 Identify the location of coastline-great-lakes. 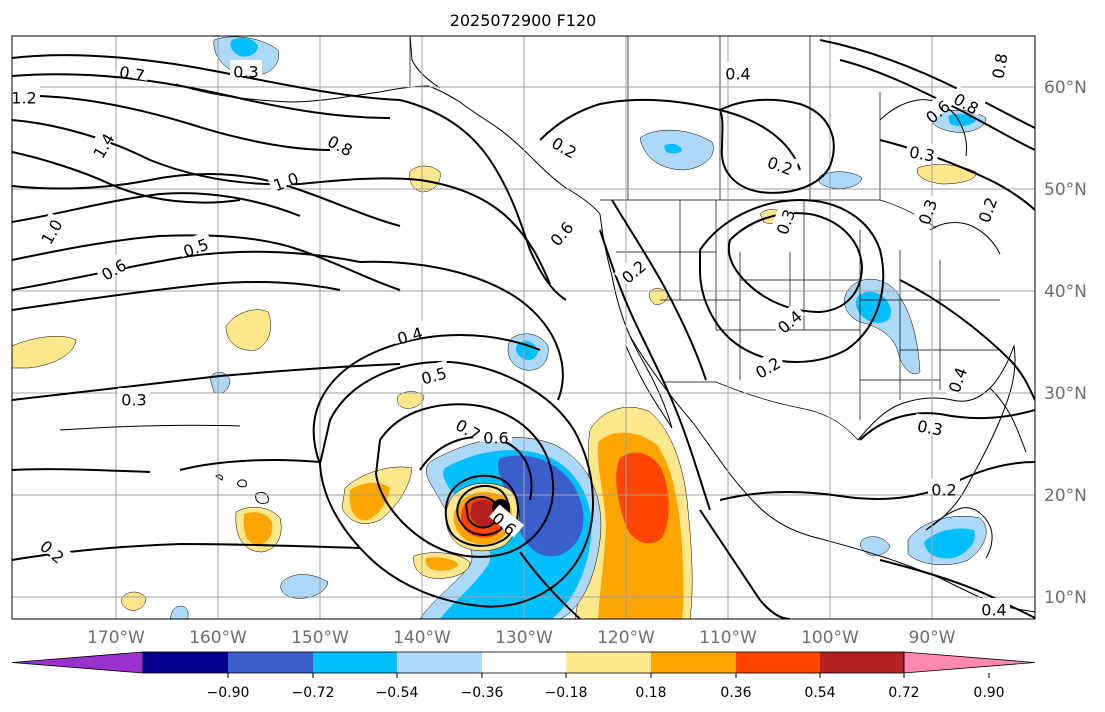
(965, 238).